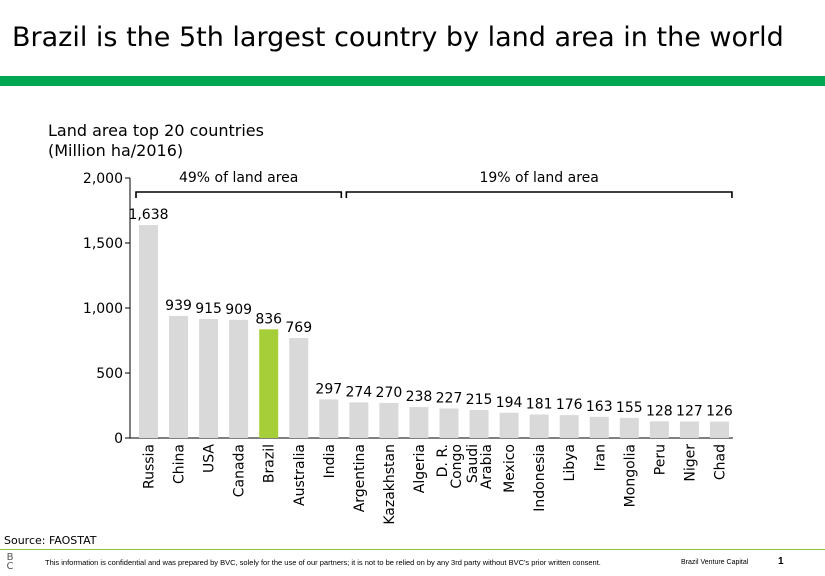 This screenshot has width=825, height=576. What do you see at coordinates (118, 439) in the screenshot?
I see `y-tick-label: 0` at bounding box center [118, 439].